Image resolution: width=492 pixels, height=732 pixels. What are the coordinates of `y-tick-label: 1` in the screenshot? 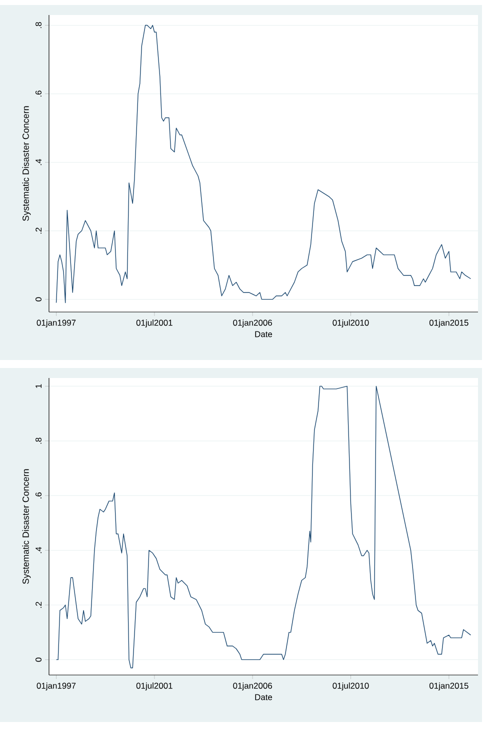 It's located at (39, 386).